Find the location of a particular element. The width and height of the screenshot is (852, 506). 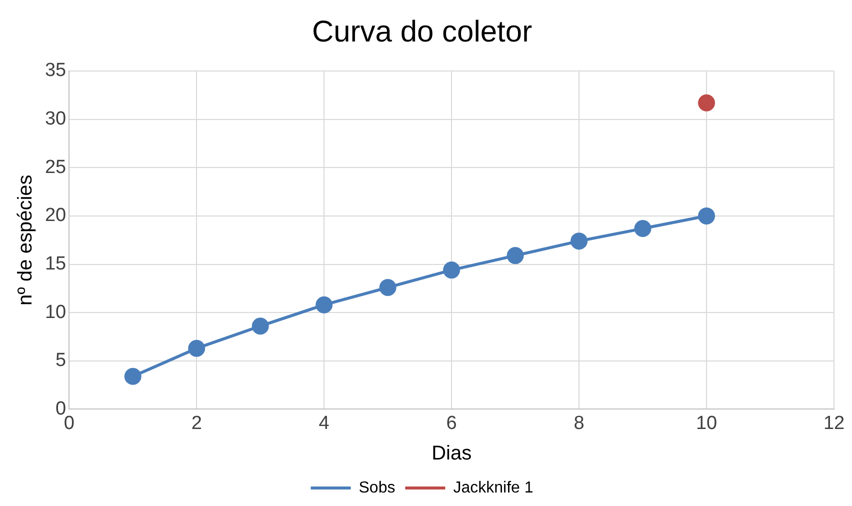

x-tick-label: 10 is located at coordinates (707, 423).